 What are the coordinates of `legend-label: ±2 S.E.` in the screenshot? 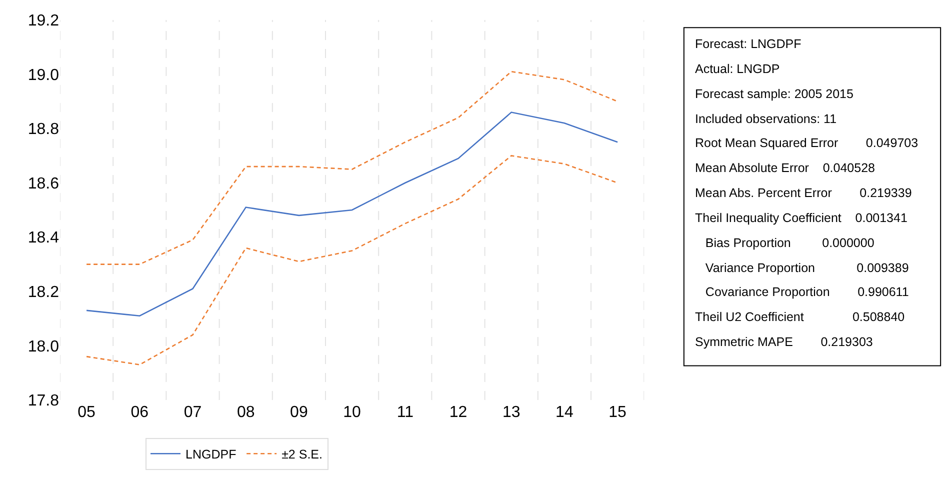 It's located at (302, 455).